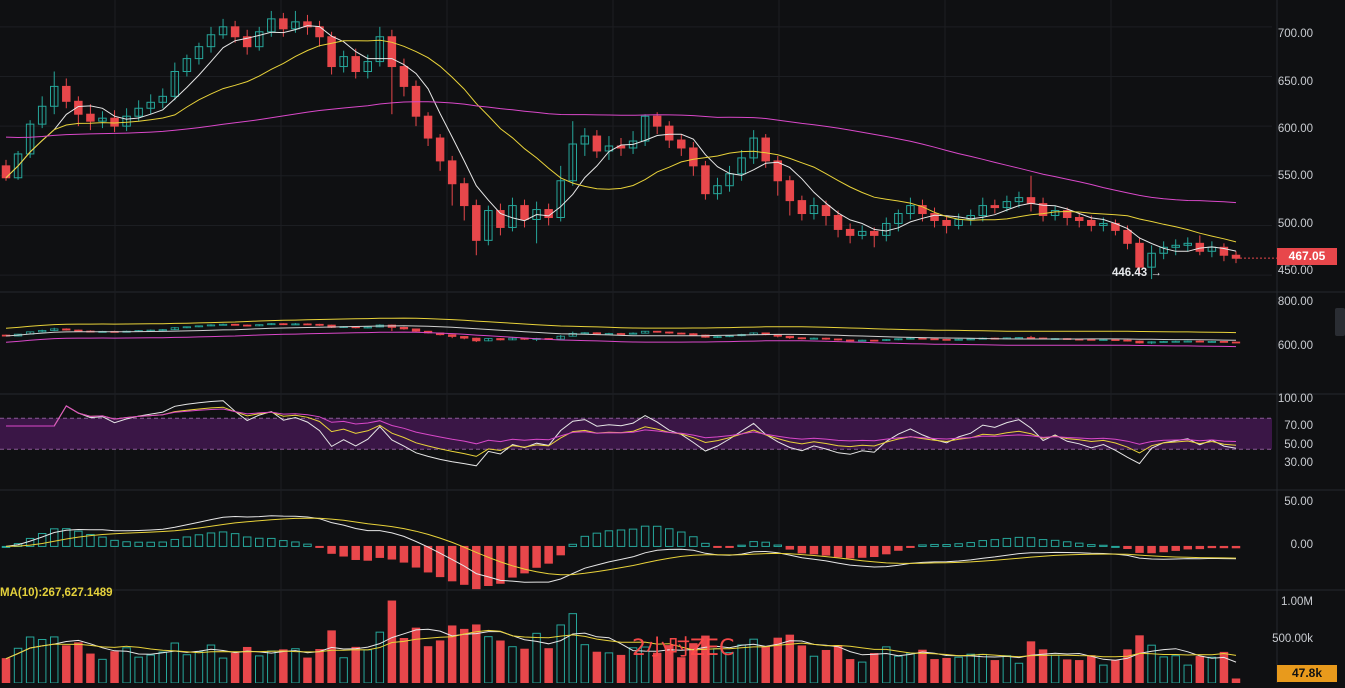 The height and width of the screenshot is (688, 1345). I want to click on vol-ytick-1m: 1.00M, so click(1297, 602).